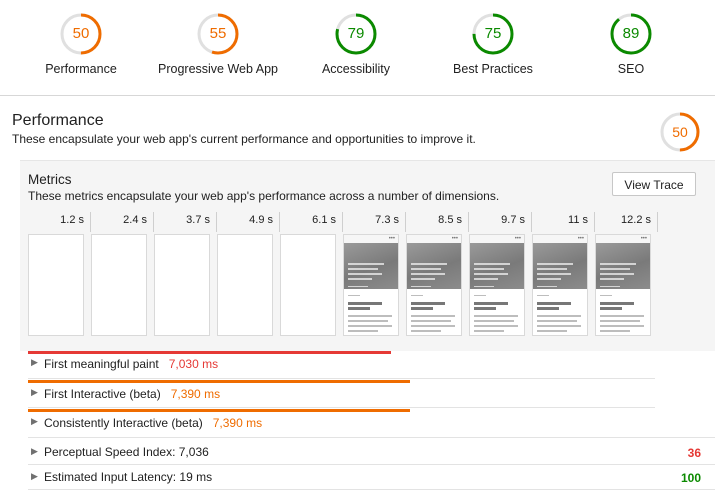 The height and width of the screenshot is (495, 715). What do you see at coordinates (341, 393) in the screenshot?
I see `metric-first-interactive: ▶ First Interactive (beta) 7,390 ms` at bounding box center [341, 393].